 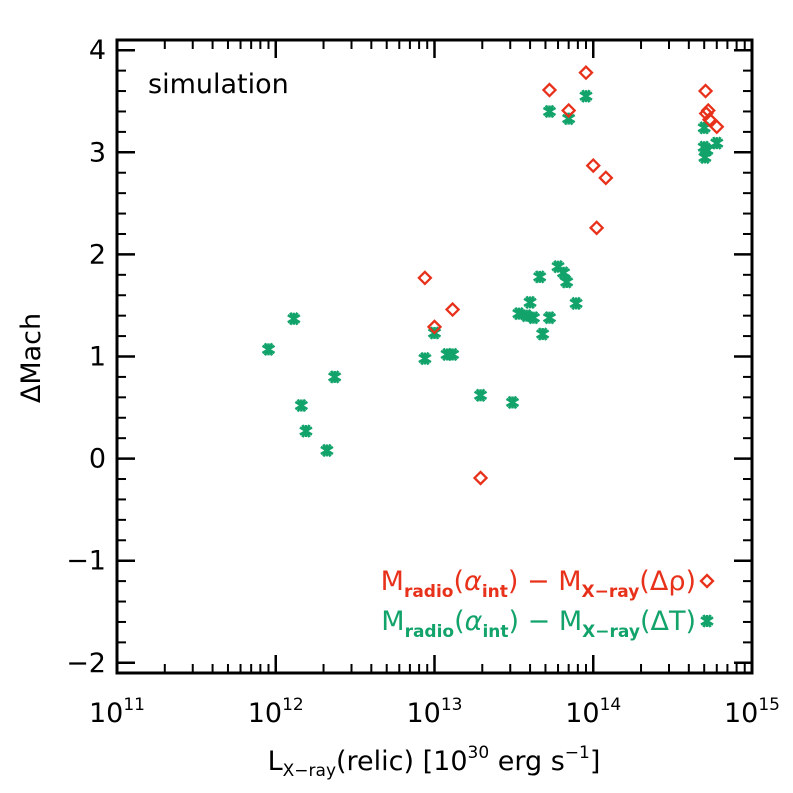 What do you see at coordinates (538, 584) in the screenshot?
I see `legend-entry-delta-rho: Mradio(αint) − MX−ray(Δρ)` at bounding box center [538, 584].